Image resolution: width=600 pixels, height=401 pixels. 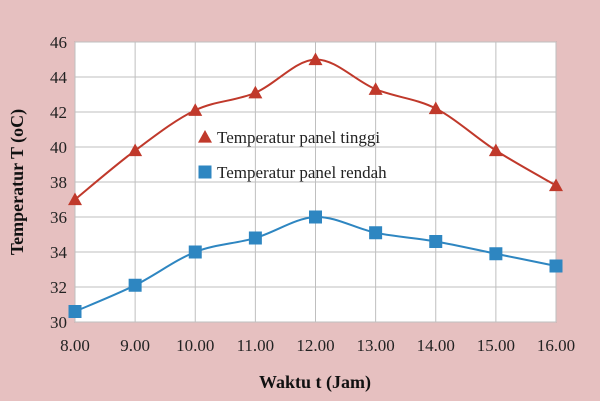 What do you see at coordinates (58, 112) in the screenshot?
I see `y-tick-label: 42` at bounding box center [58, 112].